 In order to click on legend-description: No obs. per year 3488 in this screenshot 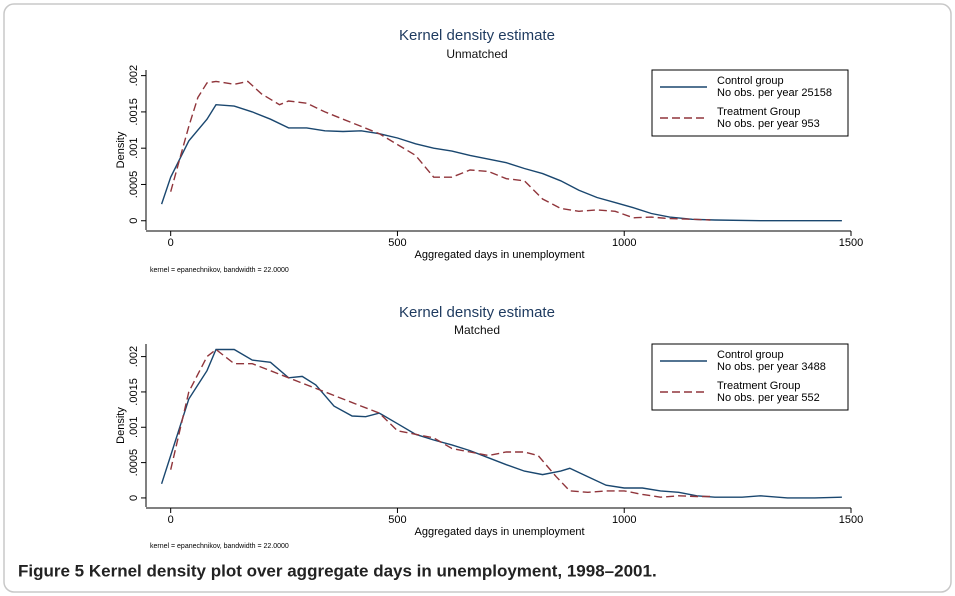, I will do `click(771, 367)`.